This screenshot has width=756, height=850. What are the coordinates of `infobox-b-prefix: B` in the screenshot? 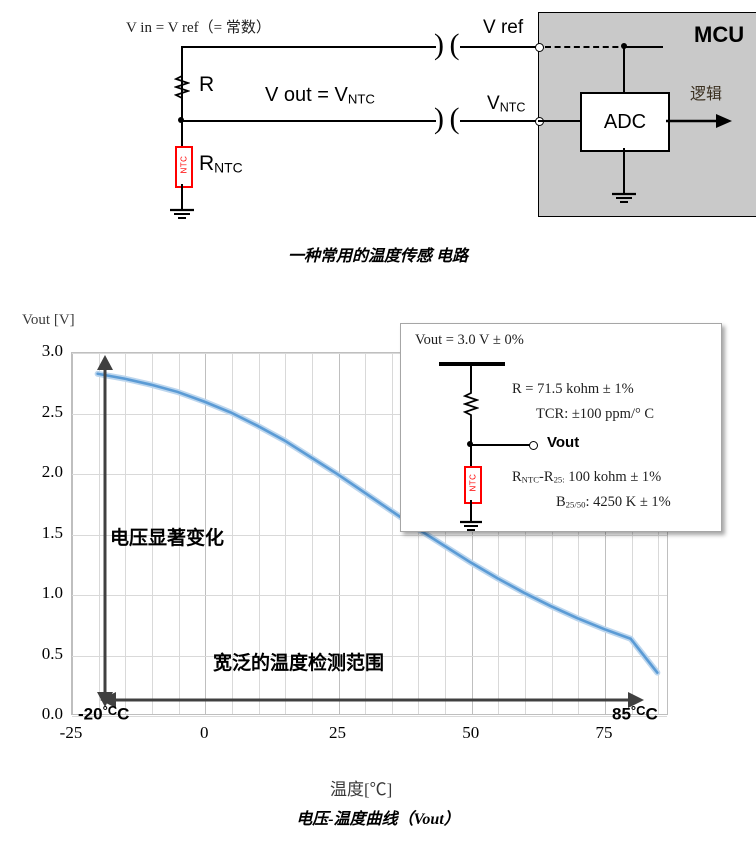 It's located at (561, 502).